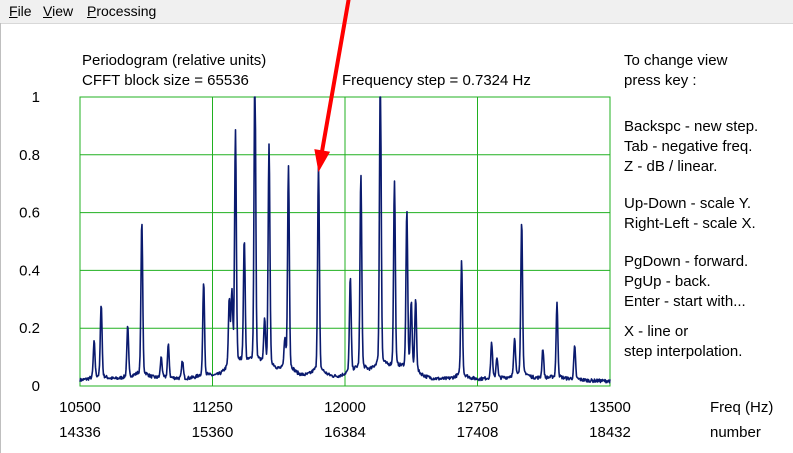 The width and height of the screenshot is (793, 453). I want to click on y-tick-label: 1, so click(36, 97).